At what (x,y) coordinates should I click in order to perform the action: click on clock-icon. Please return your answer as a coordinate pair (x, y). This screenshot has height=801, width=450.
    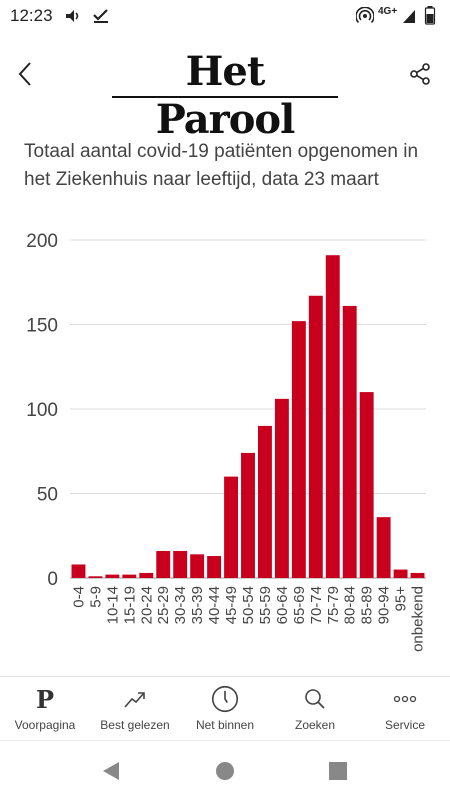
    Looking at the image, I should click on (225, 699).